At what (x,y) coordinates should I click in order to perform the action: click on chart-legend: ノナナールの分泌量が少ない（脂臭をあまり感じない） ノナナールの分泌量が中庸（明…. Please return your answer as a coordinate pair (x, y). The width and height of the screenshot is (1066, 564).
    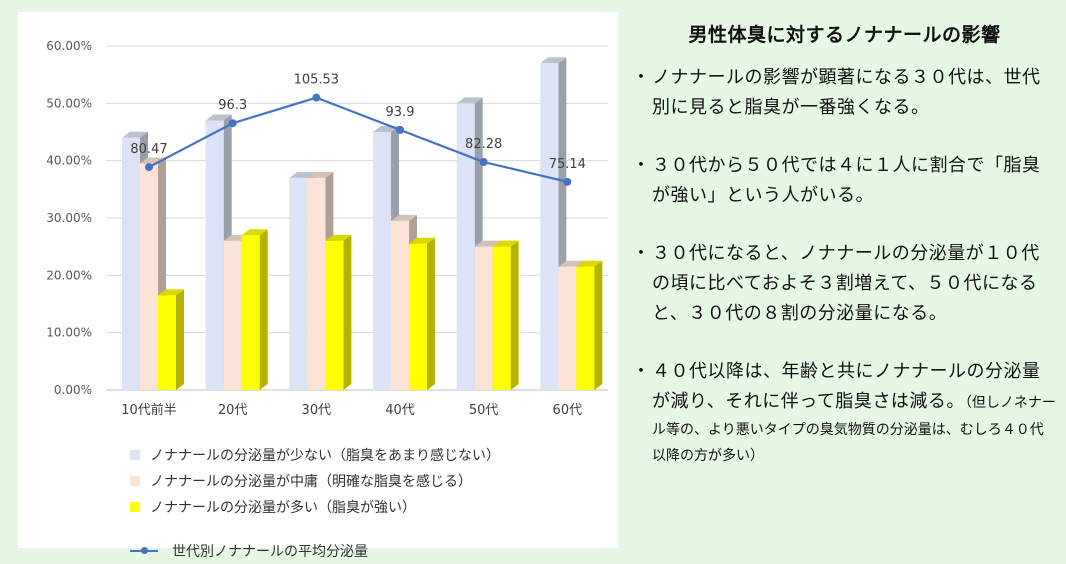
    Looking at the image, I should click on (370, 503).